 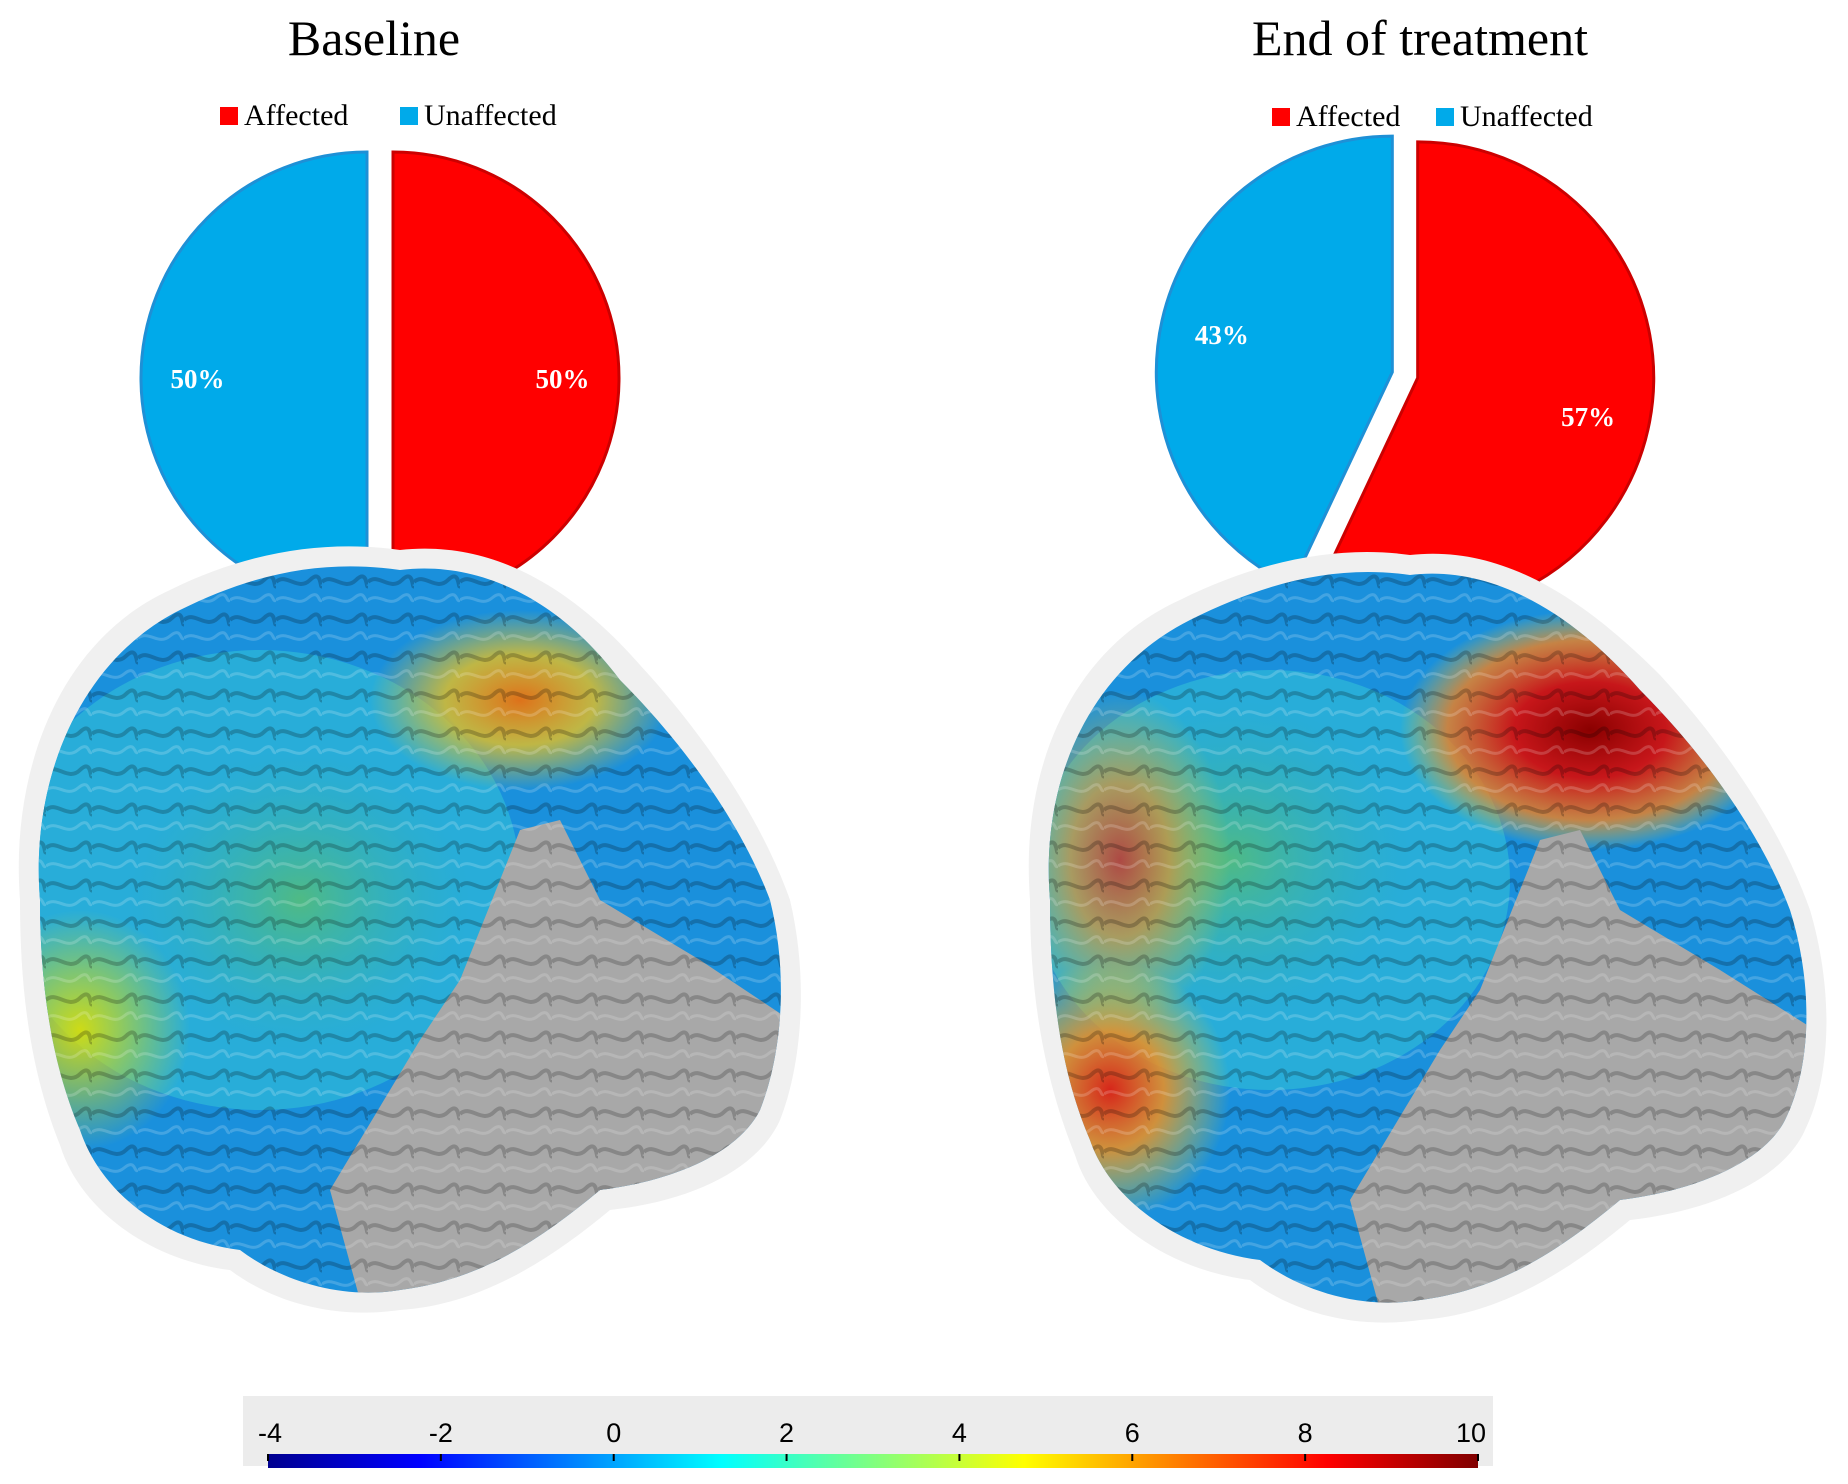 What do you see at coordinates (441, 1433) in the screenshot?
I see `colorbar-tick-label: -2` at bounding box center [441, 1433].